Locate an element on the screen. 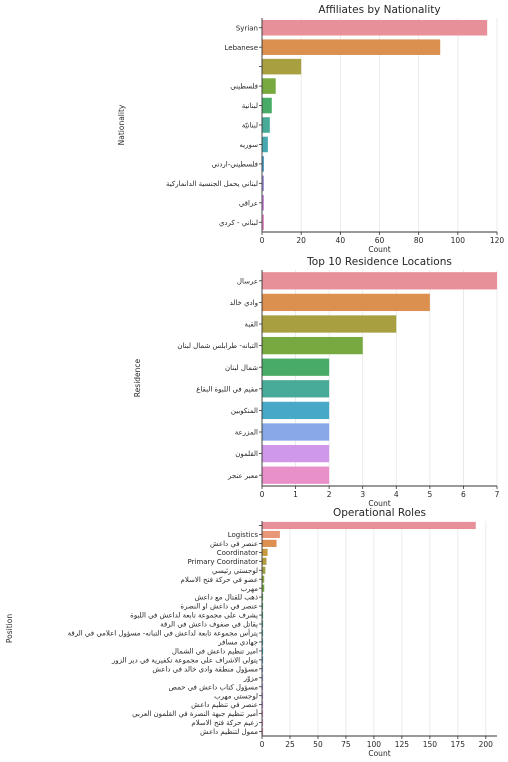 Image resolution: width=508 pixels, height=762 pixels. x-tick-label: 175 is located at coordinates (458, 744).